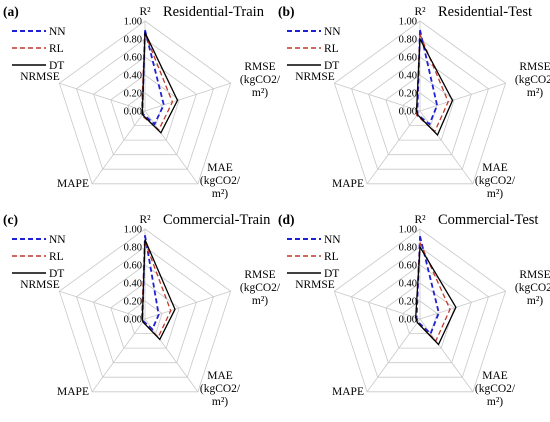  I want to click on panel-title: Commercial-Train, so click(217, 220).